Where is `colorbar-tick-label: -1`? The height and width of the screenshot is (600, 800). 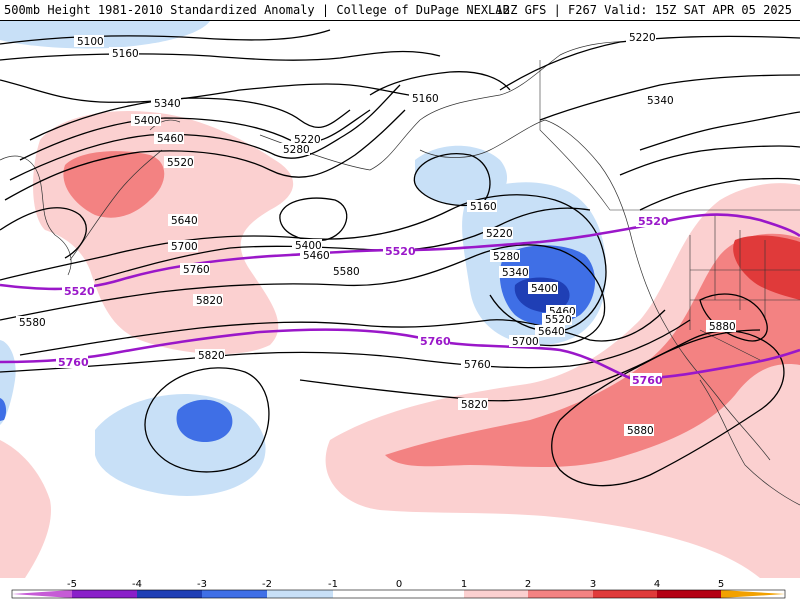 colorbar-tick-label: -1 is located at coordinates (333, 584).